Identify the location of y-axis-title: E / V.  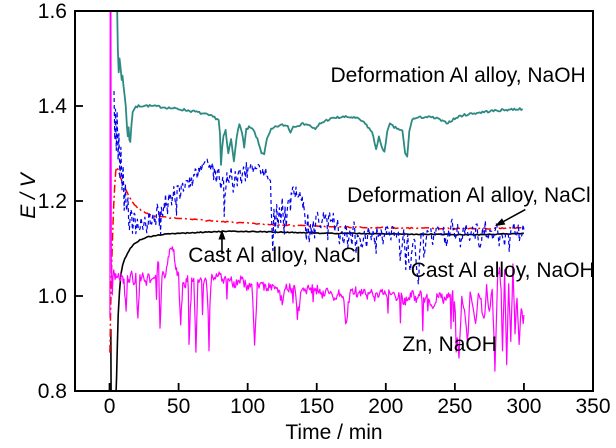
(28, 196).